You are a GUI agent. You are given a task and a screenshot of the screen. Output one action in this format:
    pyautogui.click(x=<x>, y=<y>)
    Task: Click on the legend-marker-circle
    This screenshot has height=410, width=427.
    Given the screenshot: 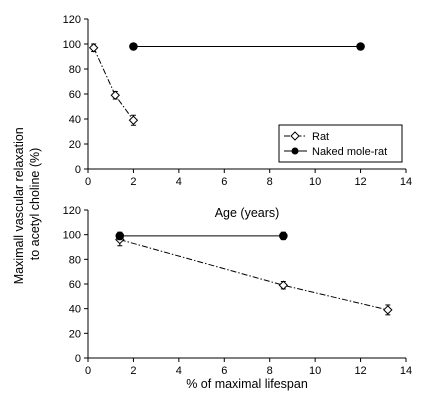 What is the action you would take?
    pyautogui.click(x=295, y=151)
    